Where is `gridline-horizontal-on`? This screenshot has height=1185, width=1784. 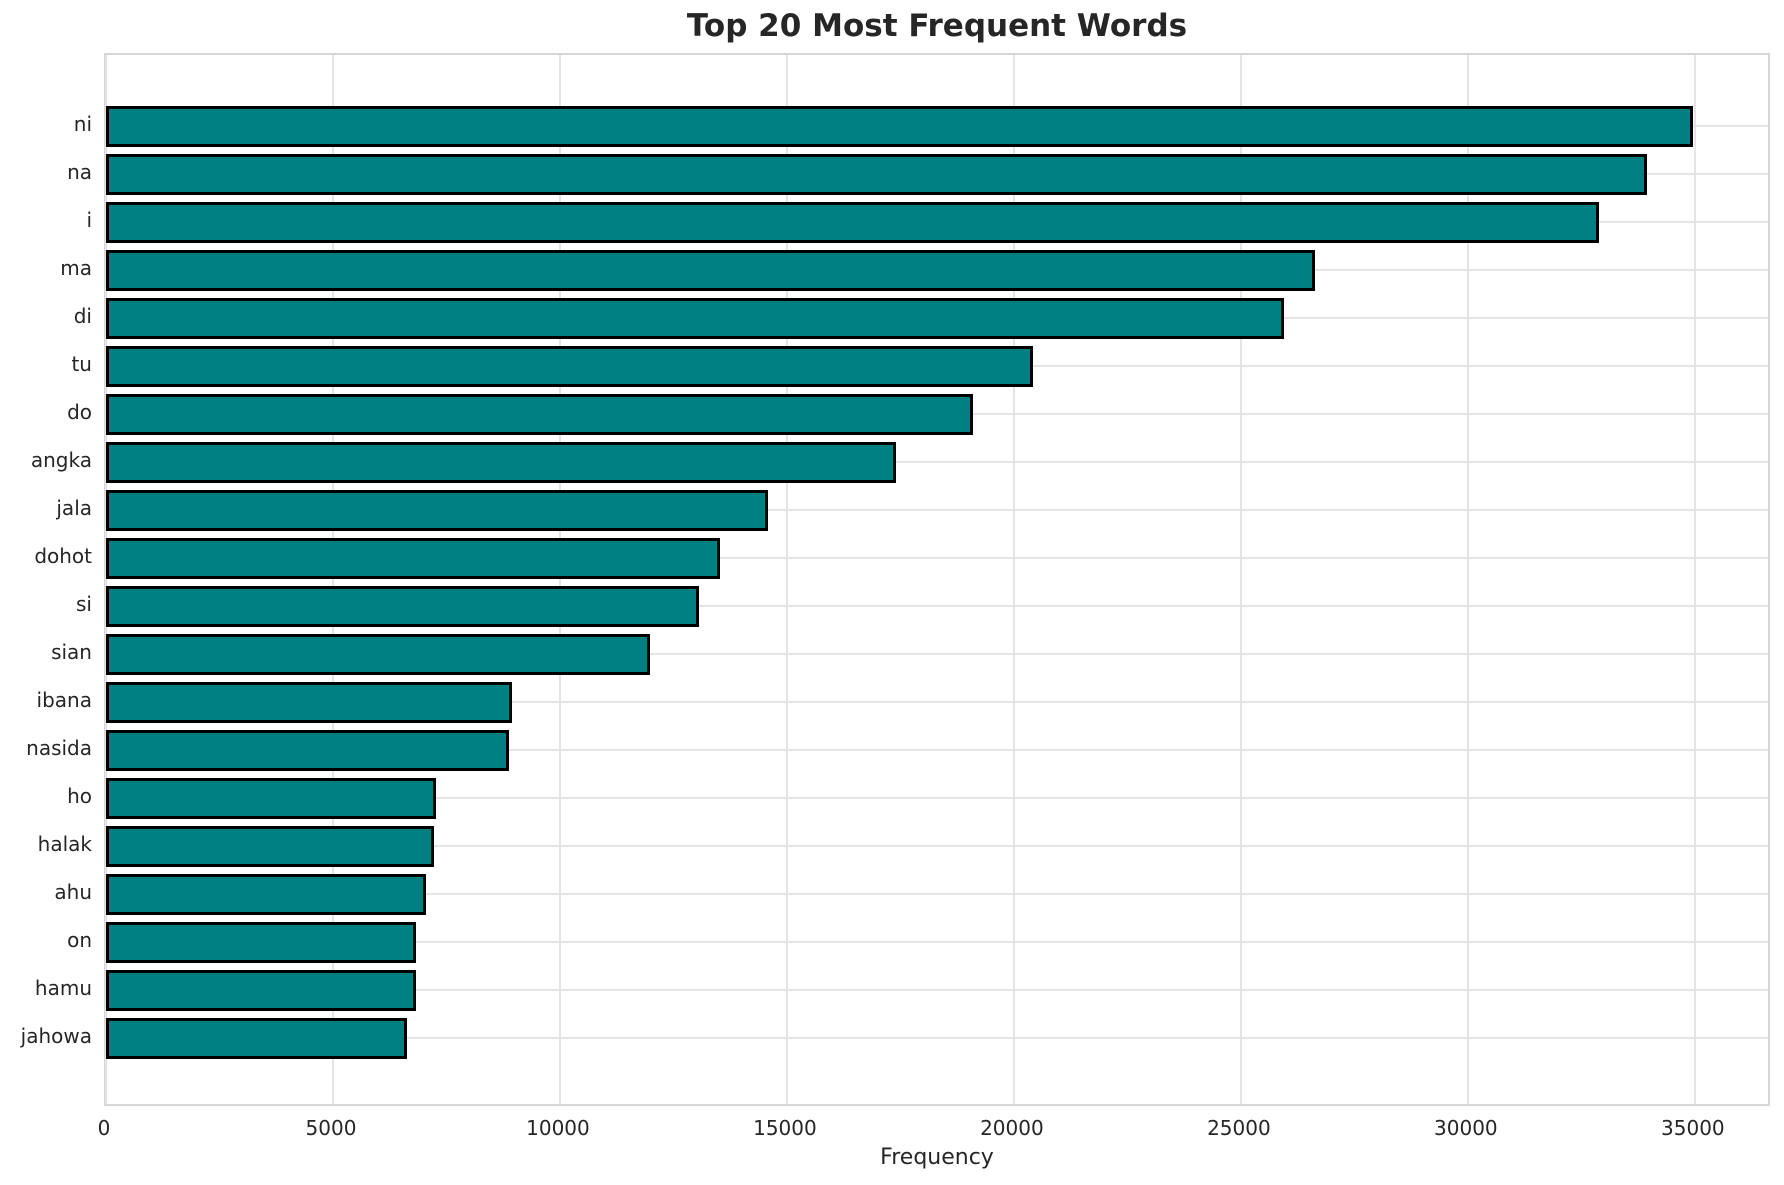
gridline-horizontal-on is located at coordinates (937, 942).